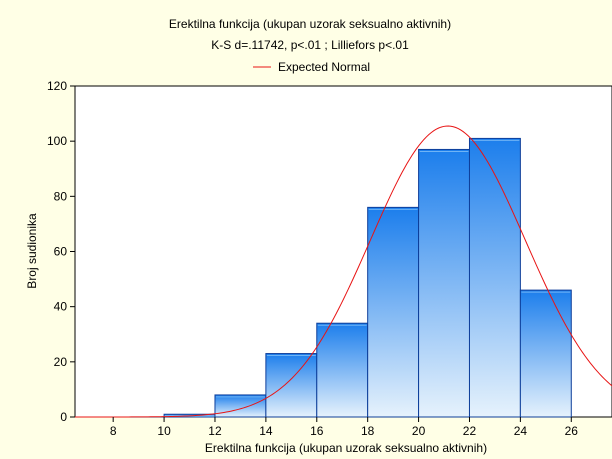 The image size is (612, 459). What do you see at coordinates (419, 431) in the screenshot?
I see `x-tick-label: 20` at bounding box center [419, 431].